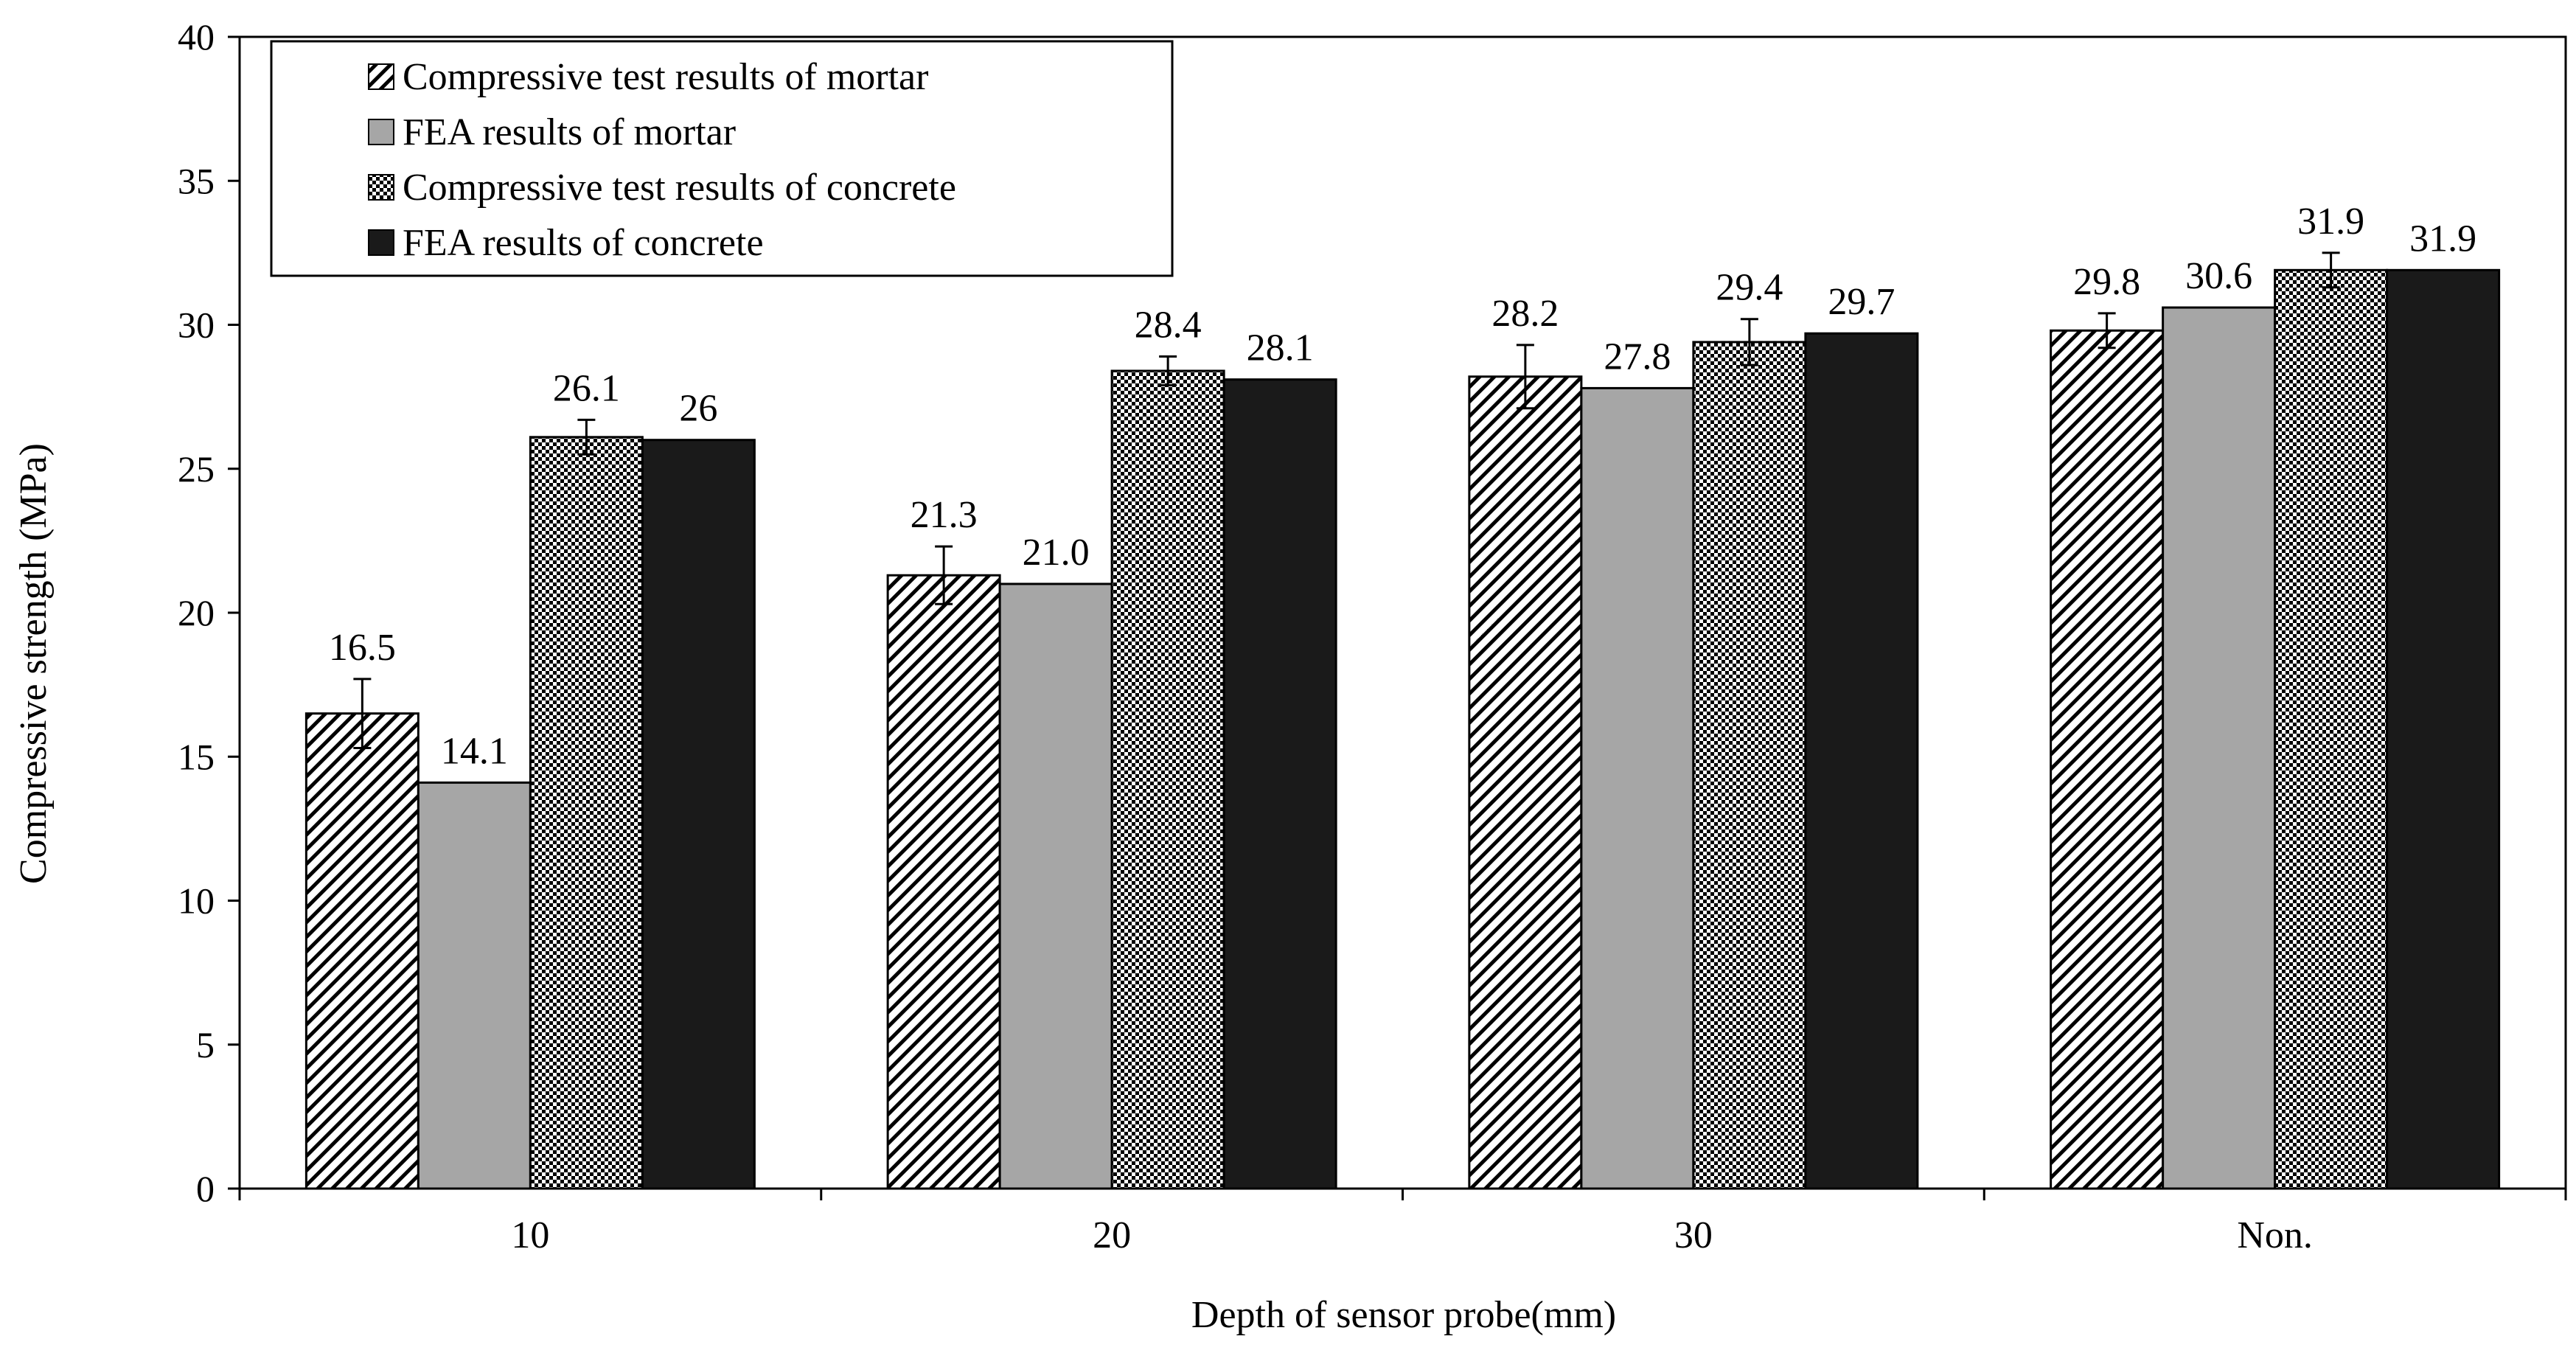 The height and width of the screenshot is (1353, 2576). What do you see at coordinates (2106, 282) in the screenshot?
I see `data-label: 29.8` at bounding box center [2106, 282].